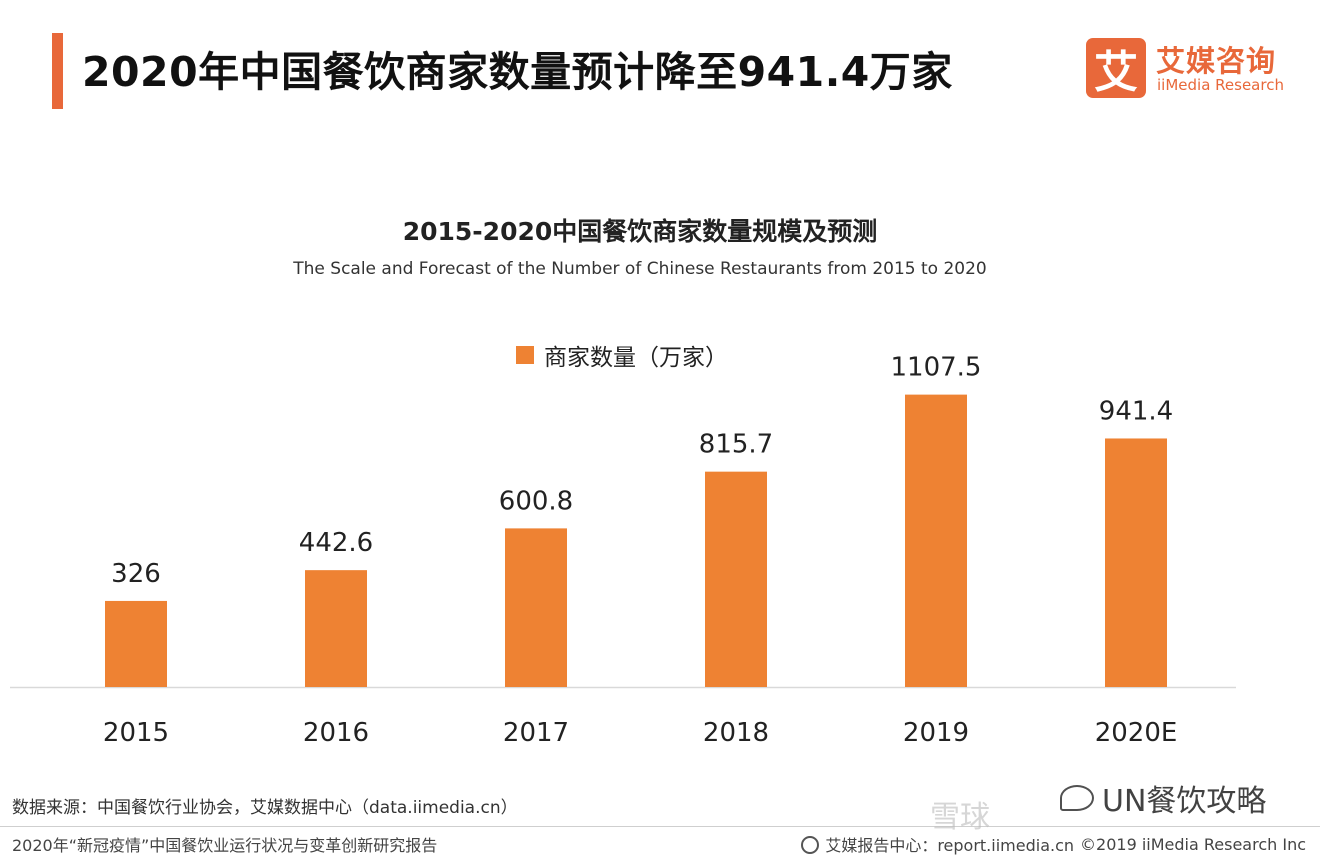  I want to click on x-tick-label-2015: 2015, so click(136, 733).